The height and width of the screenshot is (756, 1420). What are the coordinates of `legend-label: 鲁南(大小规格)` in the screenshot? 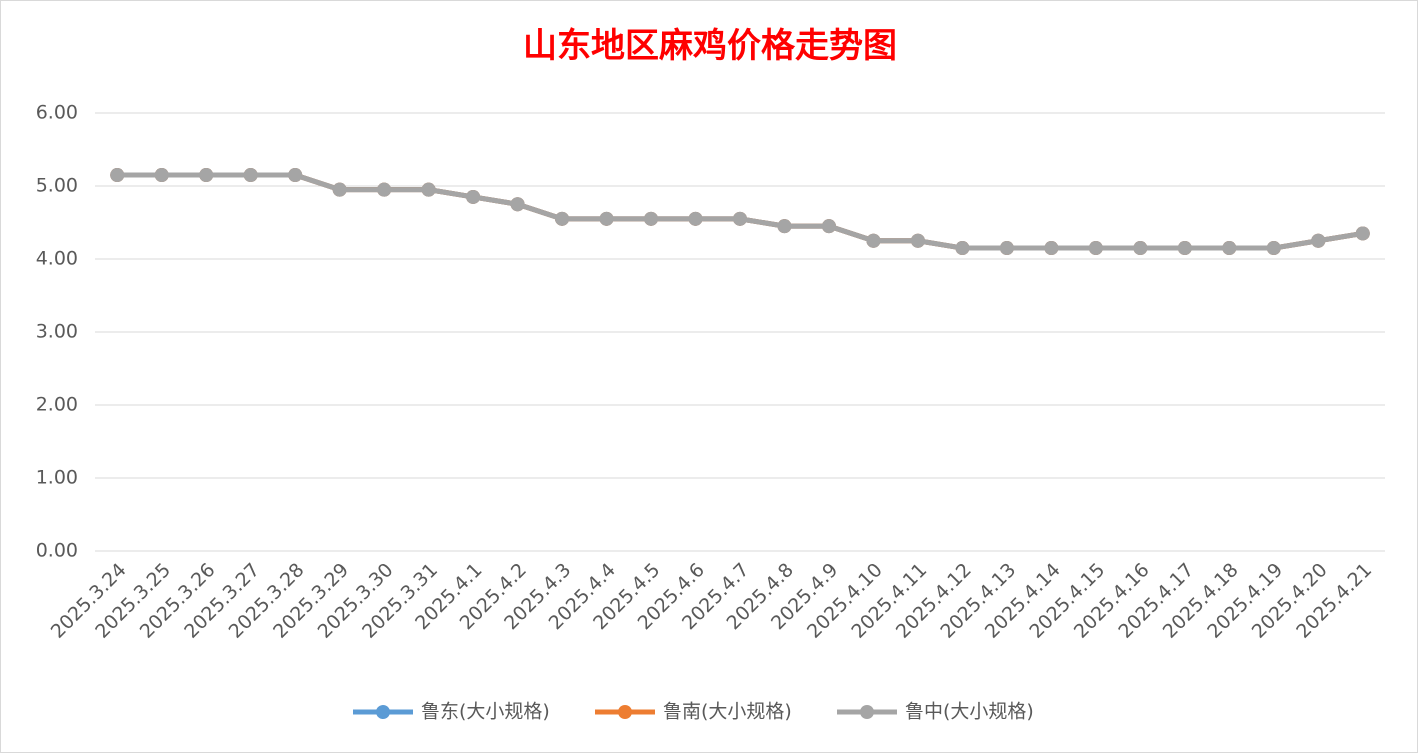 It's located at (727, 712).